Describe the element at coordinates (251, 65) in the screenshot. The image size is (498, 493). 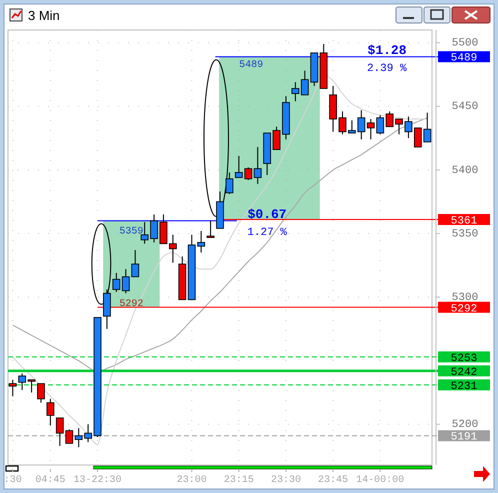
I see `annotation: 5489` at that location.